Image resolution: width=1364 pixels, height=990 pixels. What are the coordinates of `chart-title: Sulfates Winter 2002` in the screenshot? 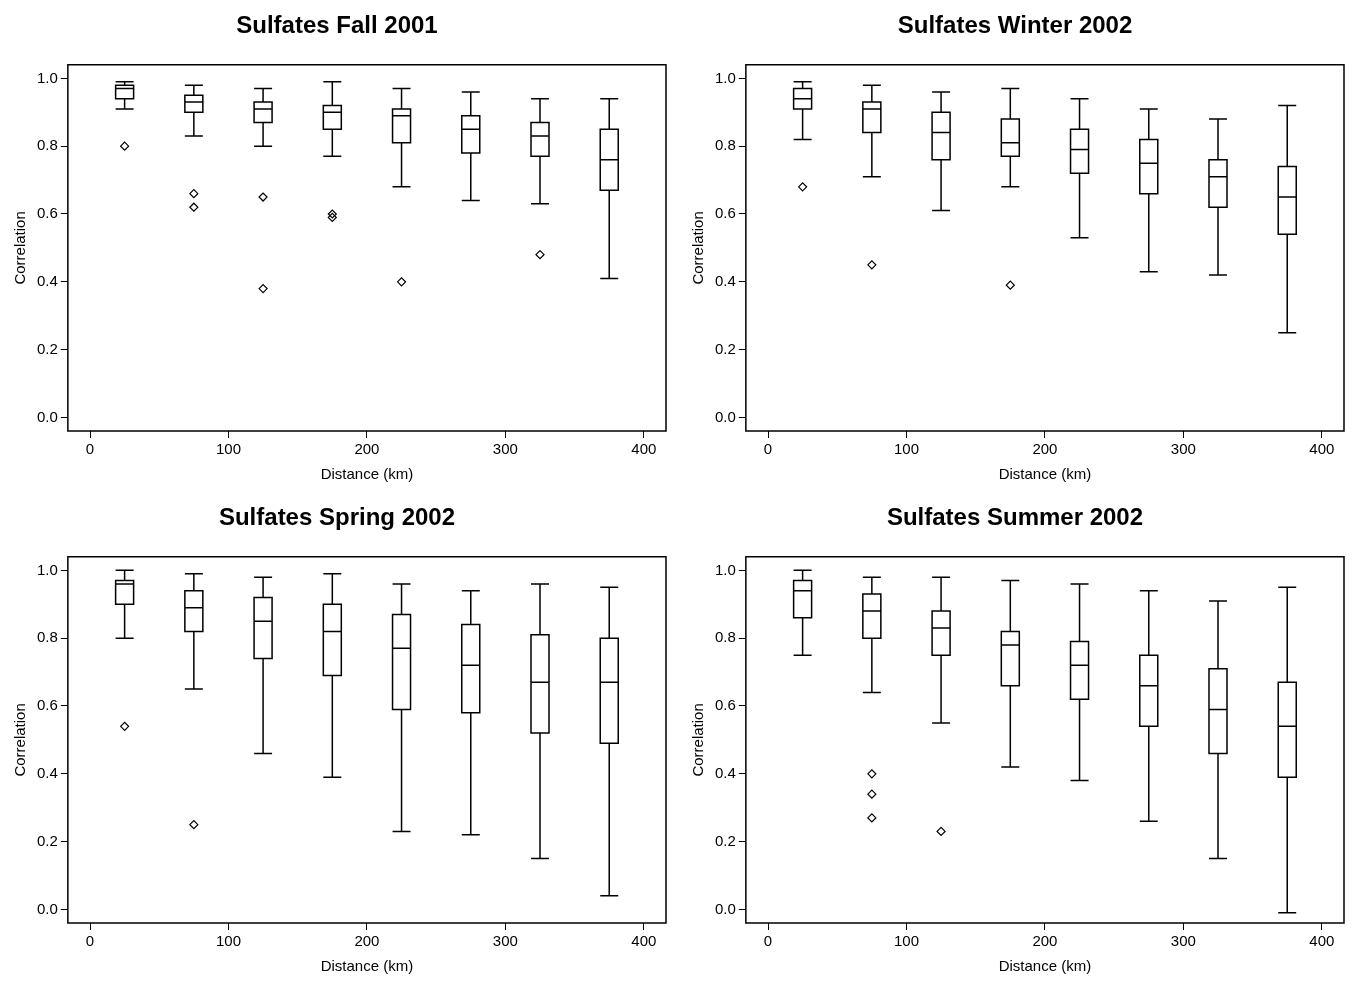 It's located at (1015, 25).